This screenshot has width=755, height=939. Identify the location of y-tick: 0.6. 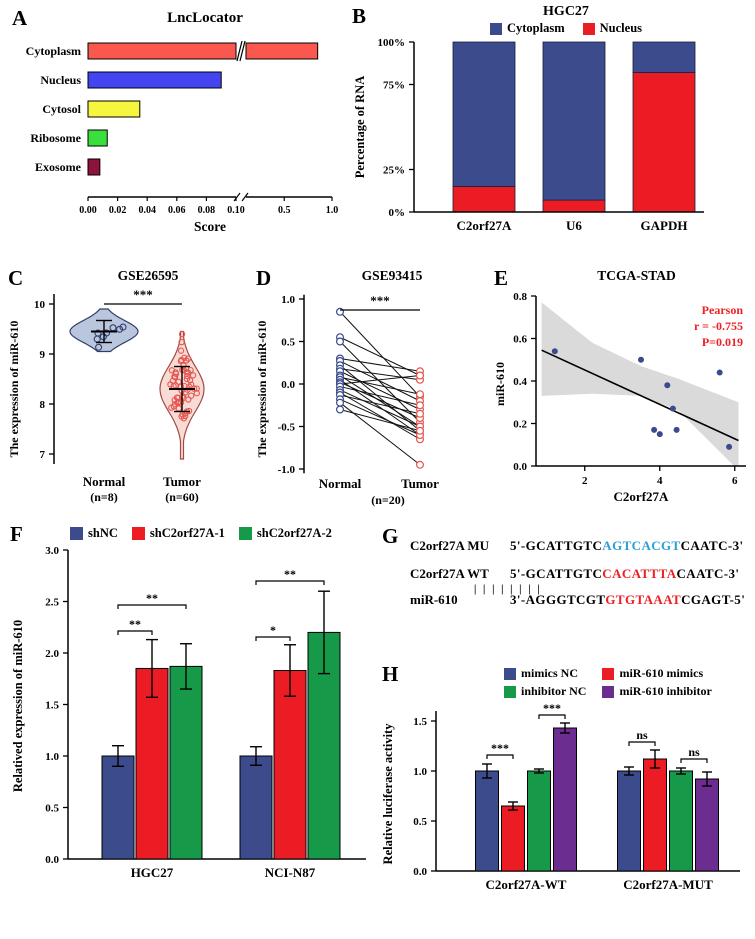
(520, 340).